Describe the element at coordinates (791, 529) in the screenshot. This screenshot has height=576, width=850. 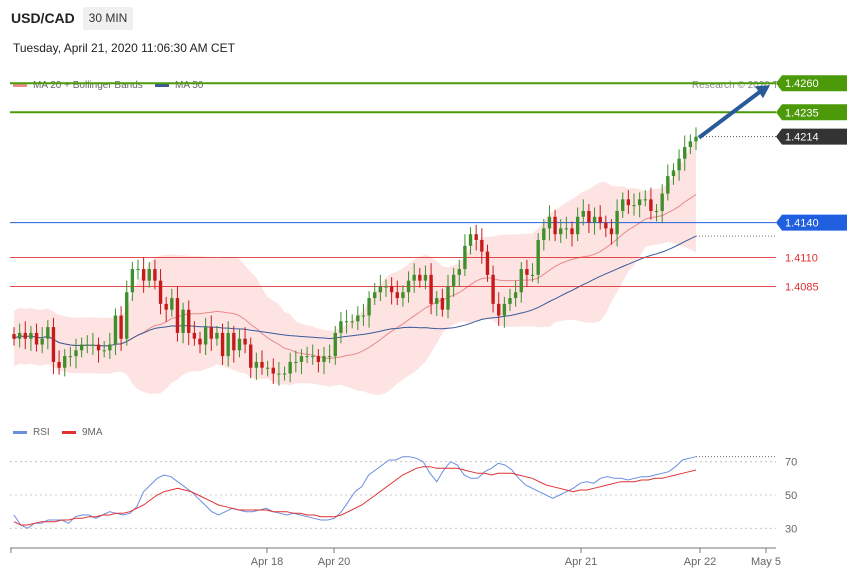
I see `rsi-tick-label-0: 30` at that location.